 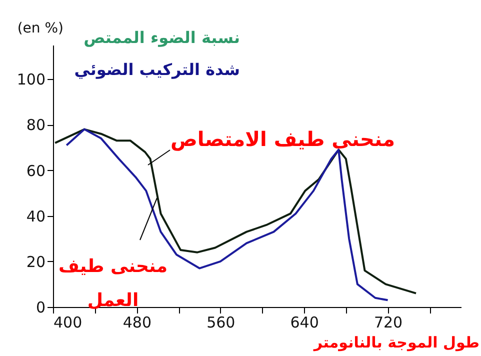 I want to click on text: شدة التركيب الضوئي, so click(x=157, y=69).